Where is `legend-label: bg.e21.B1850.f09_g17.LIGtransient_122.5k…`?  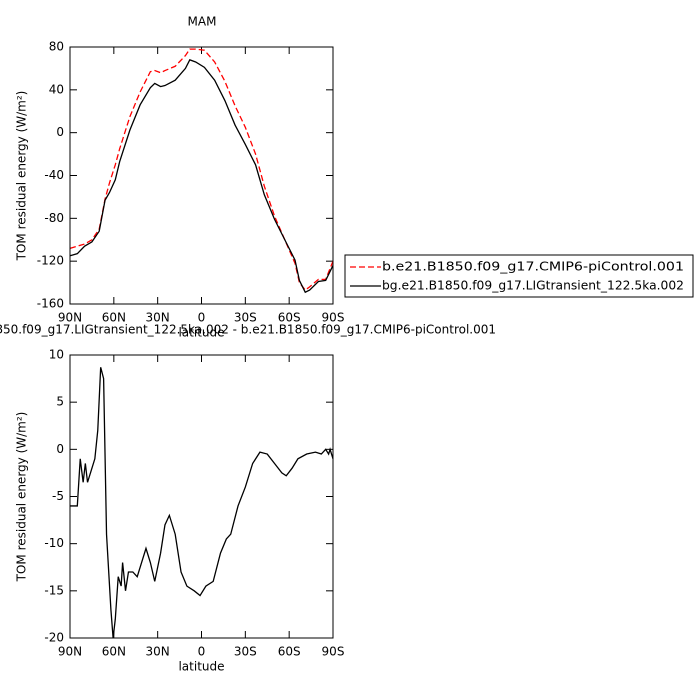
legend-label: bg.e21.B1850.f09_g17.LIGtransient_122.5k… is located at coordinates (533, 286).